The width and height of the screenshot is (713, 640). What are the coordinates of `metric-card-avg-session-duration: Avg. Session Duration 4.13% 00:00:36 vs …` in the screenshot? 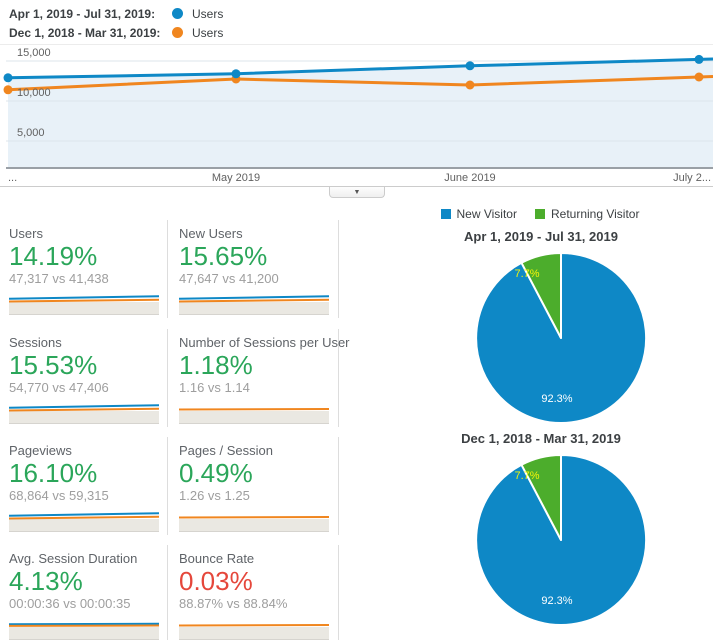 It's located at (84, 592).